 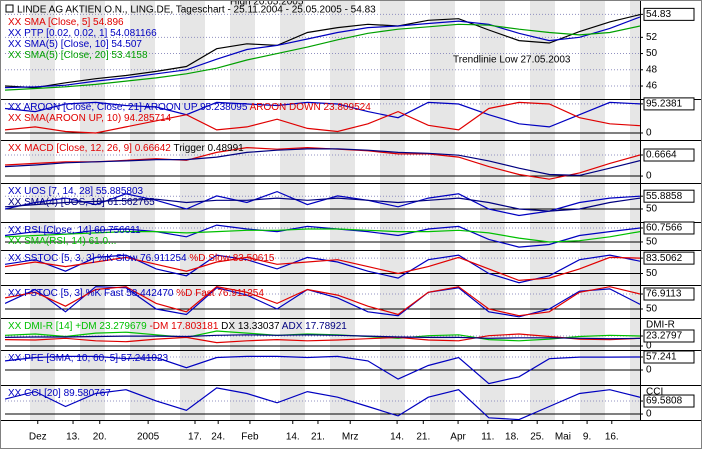 I want to click on y-tick-label: 76.9113, so click(x=664, y=294).